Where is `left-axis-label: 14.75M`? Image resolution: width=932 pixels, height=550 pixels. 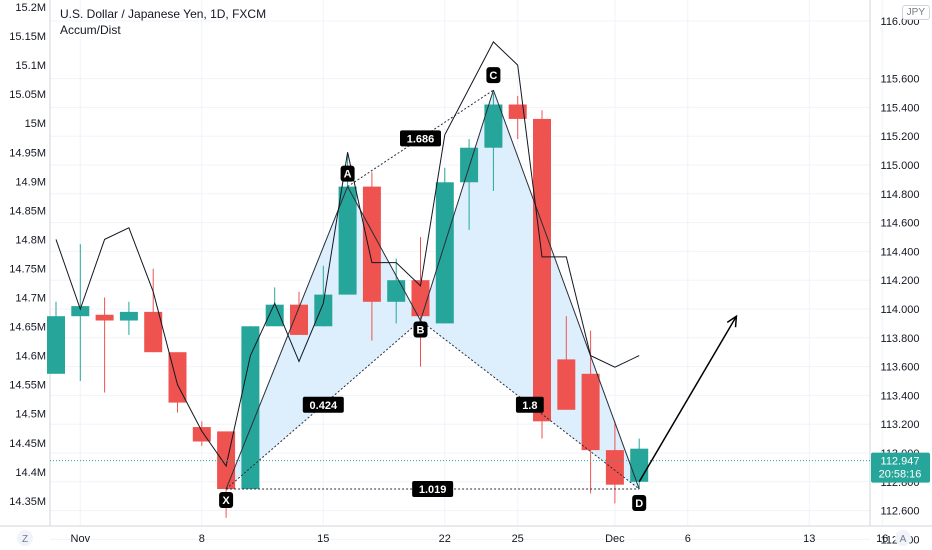
left-axis-label: 14.75M is located at coordinates (27, 269).